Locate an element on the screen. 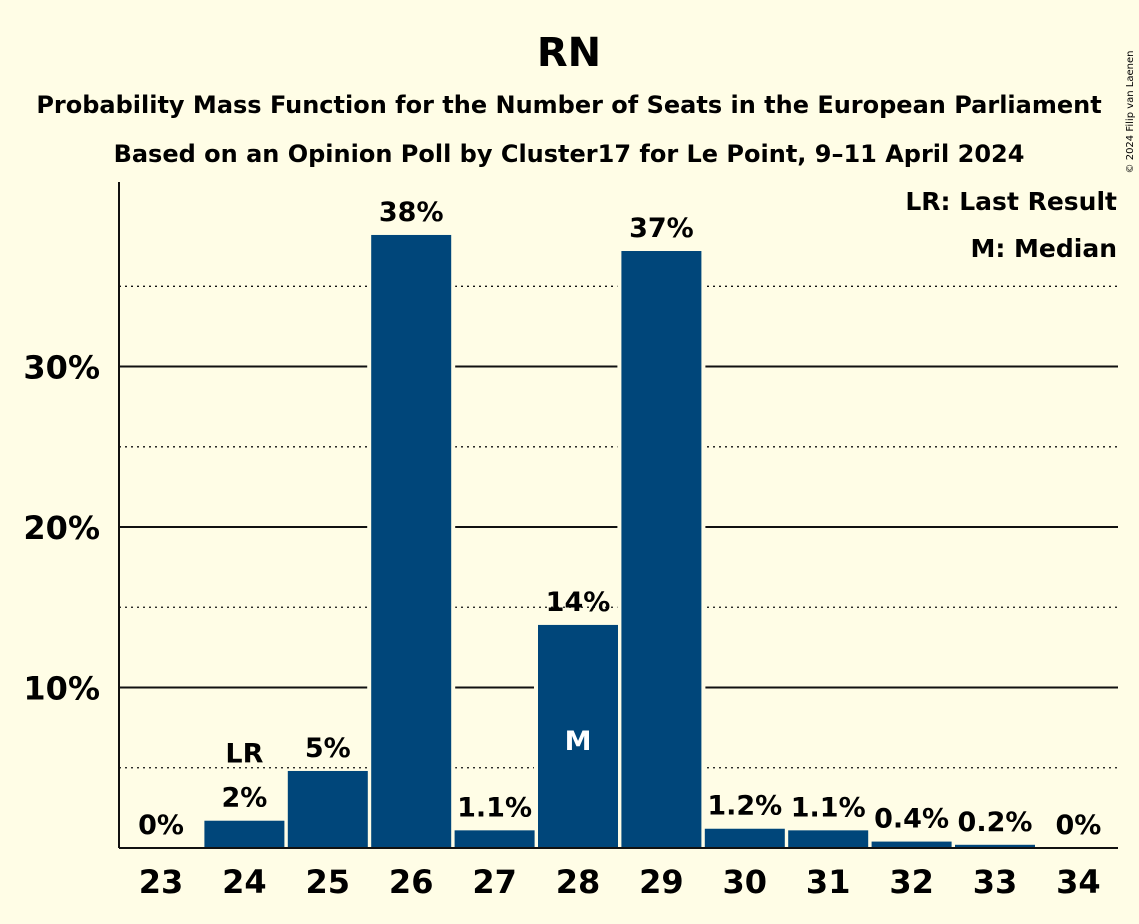 Image resolution: width=1139 pixels, height=924 pixels. bar-value-label-25: 5% is located at coordinates (328, 748).